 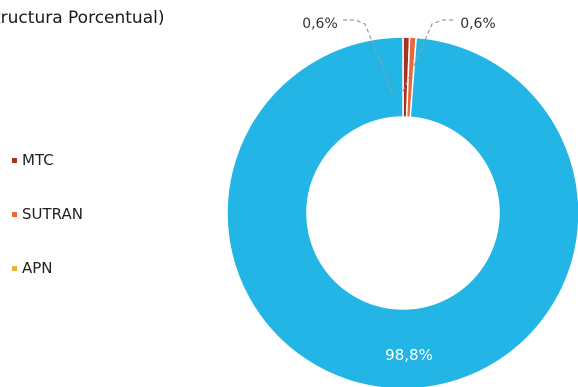 I want to click on legend-item-sutran: SUTRAN, so click(x=47, y=214).